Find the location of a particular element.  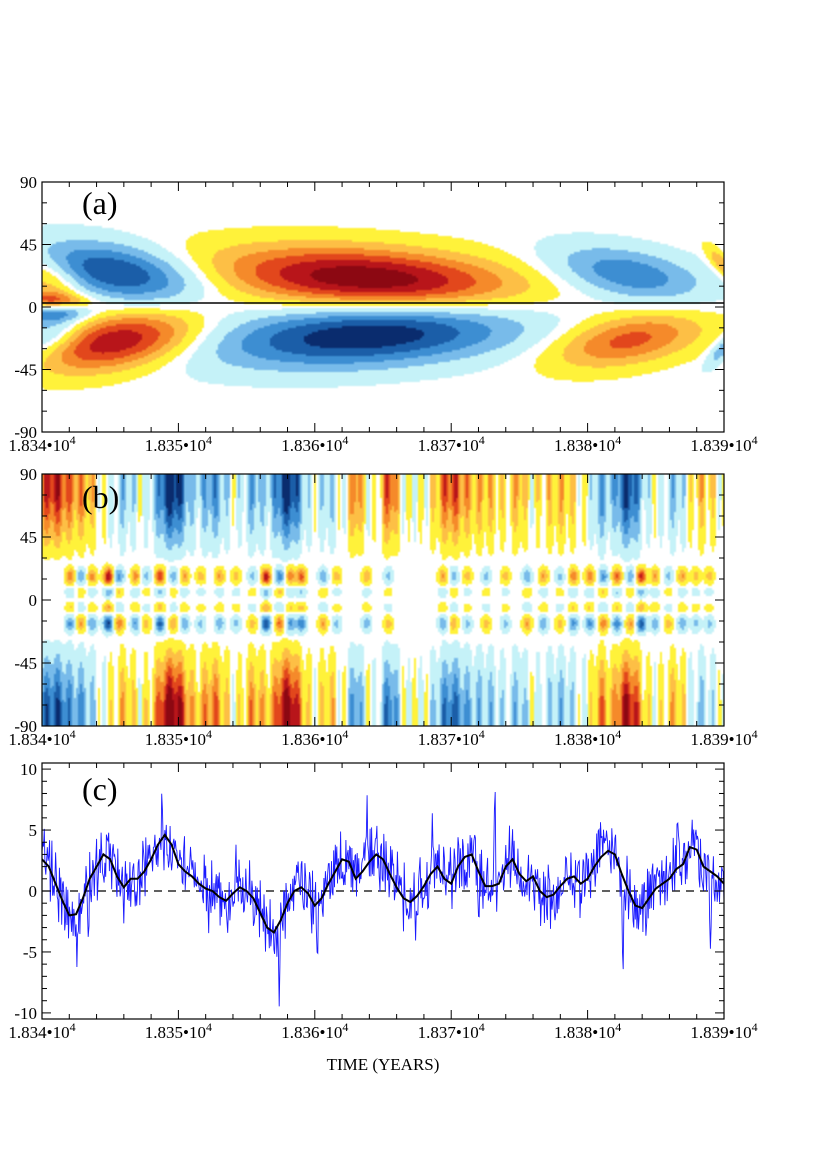

panel-label-c: (c) is located at coordinates (100, 789).